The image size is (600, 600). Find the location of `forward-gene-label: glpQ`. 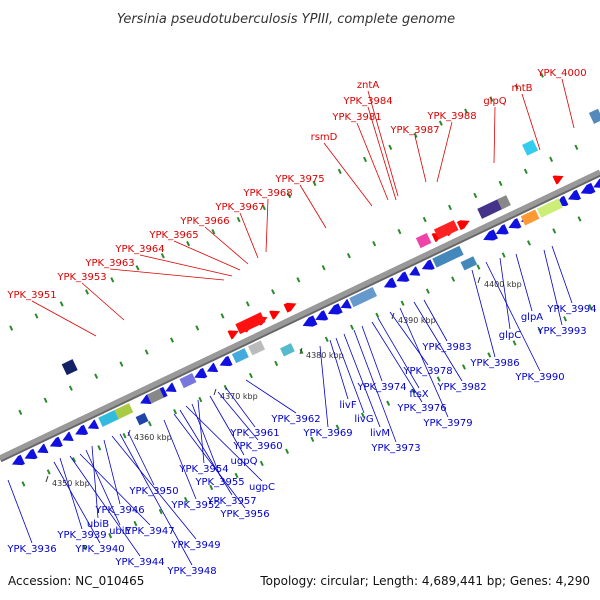

forward-gene-label: glpQ is located at coordinates (494, 101).